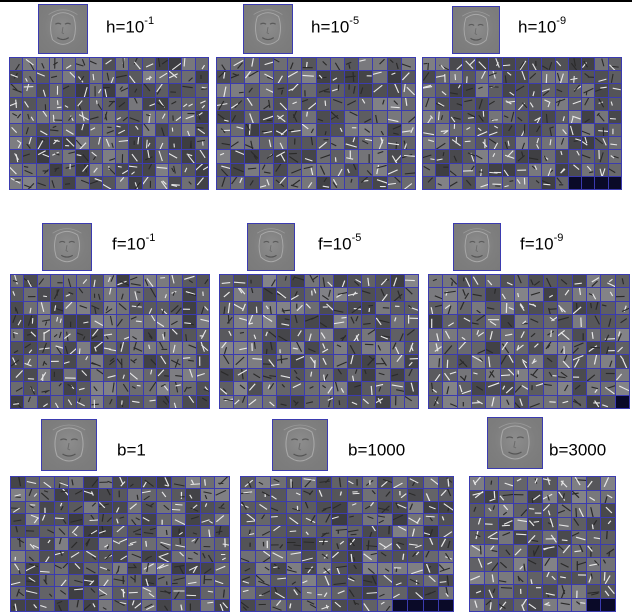 The image size is (632, 612). What do you see at coordinates (63, 29) in the screenshot?
I see `face-thumbnail` at bounding box center [63, 29].